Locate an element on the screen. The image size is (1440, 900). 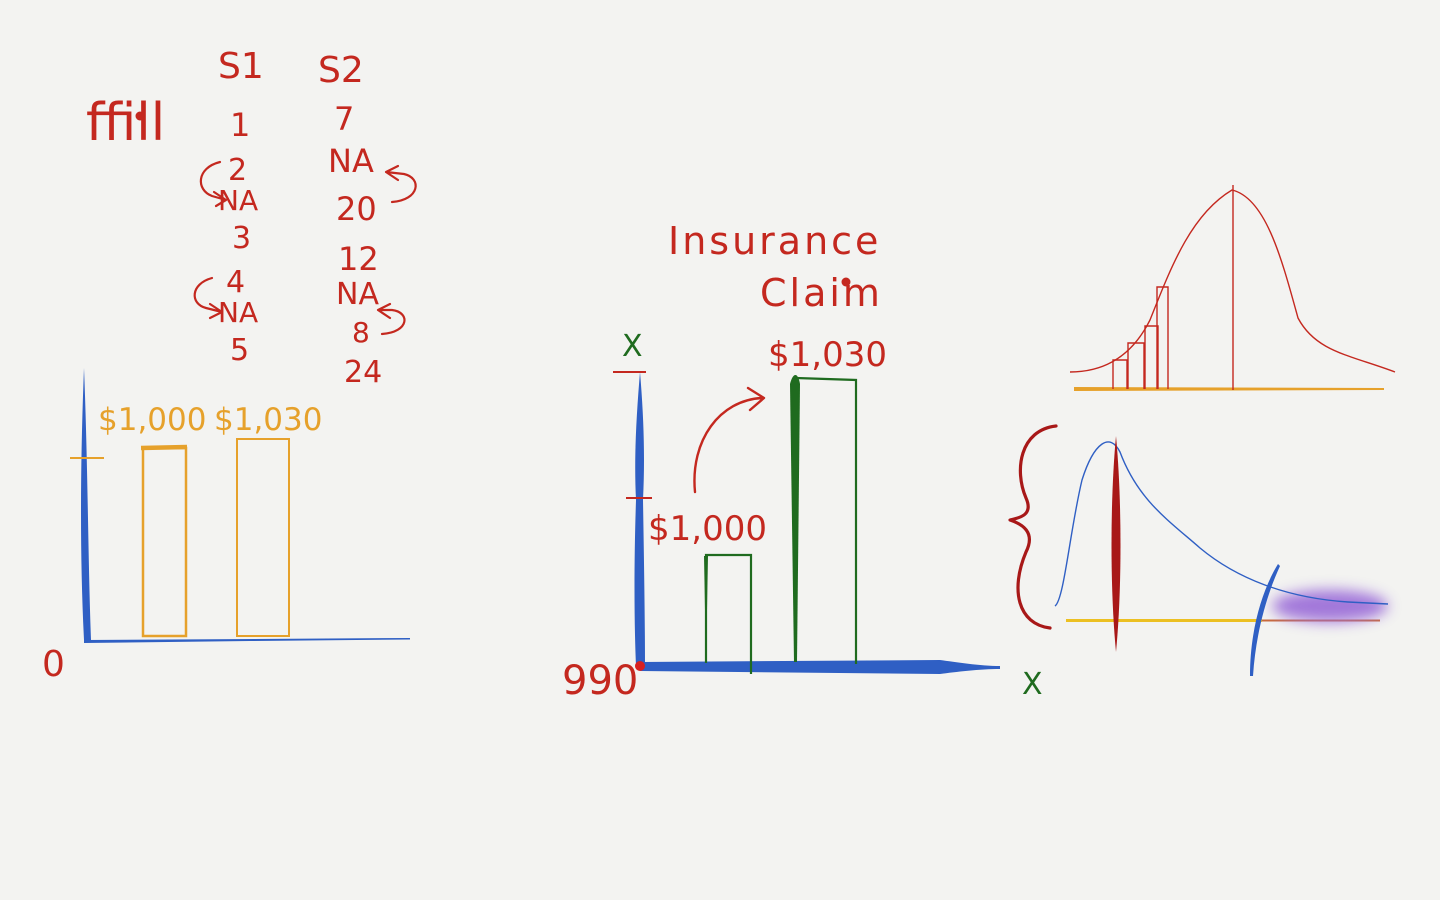
middle-origin-dot is located at coordinates (640, 666).